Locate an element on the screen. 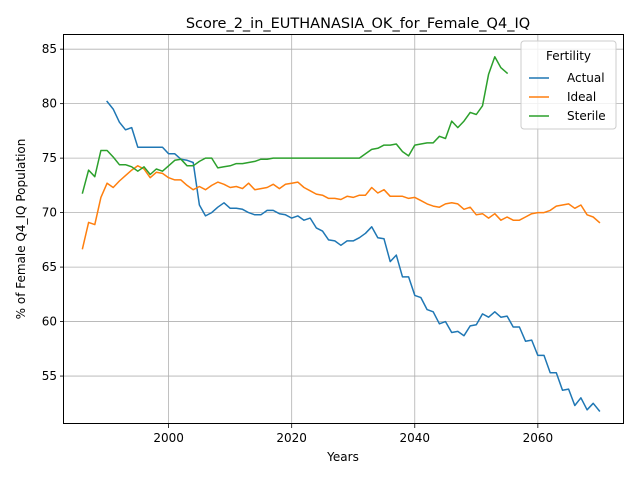  legend-label-ideal: Ideal is located at coordinates (581, 97).